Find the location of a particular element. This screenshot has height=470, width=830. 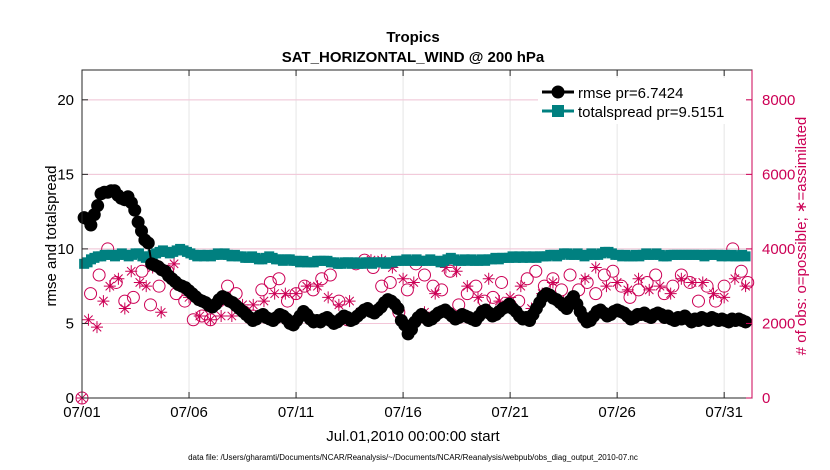

y-tick-label: 10 is located at coordinates (65, 249).